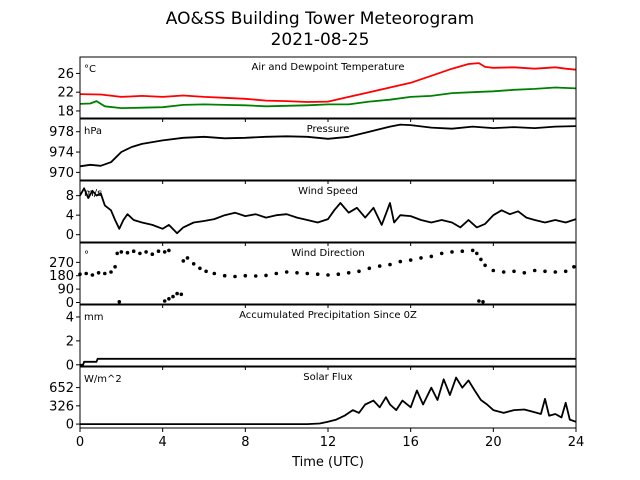 The image size is (640, 480). I want to click on x-tick-label: 4, so click(163, 442).